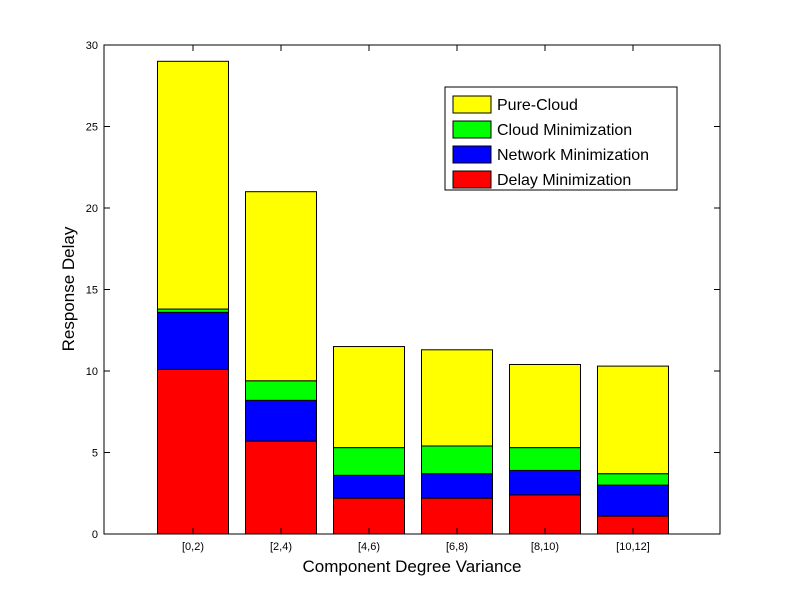 Image resolution: width=800 pixels, height=600 pixels. I want to click on x-axis-label: Component Degree Variance, so click(412, 566).